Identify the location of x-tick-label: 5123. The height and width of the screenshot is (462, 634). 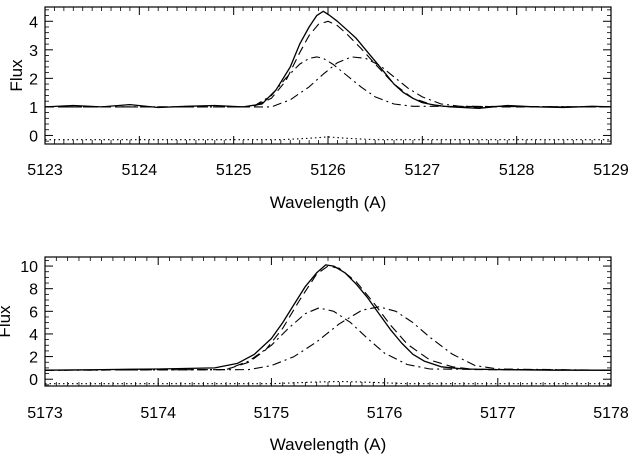
(45, 170).